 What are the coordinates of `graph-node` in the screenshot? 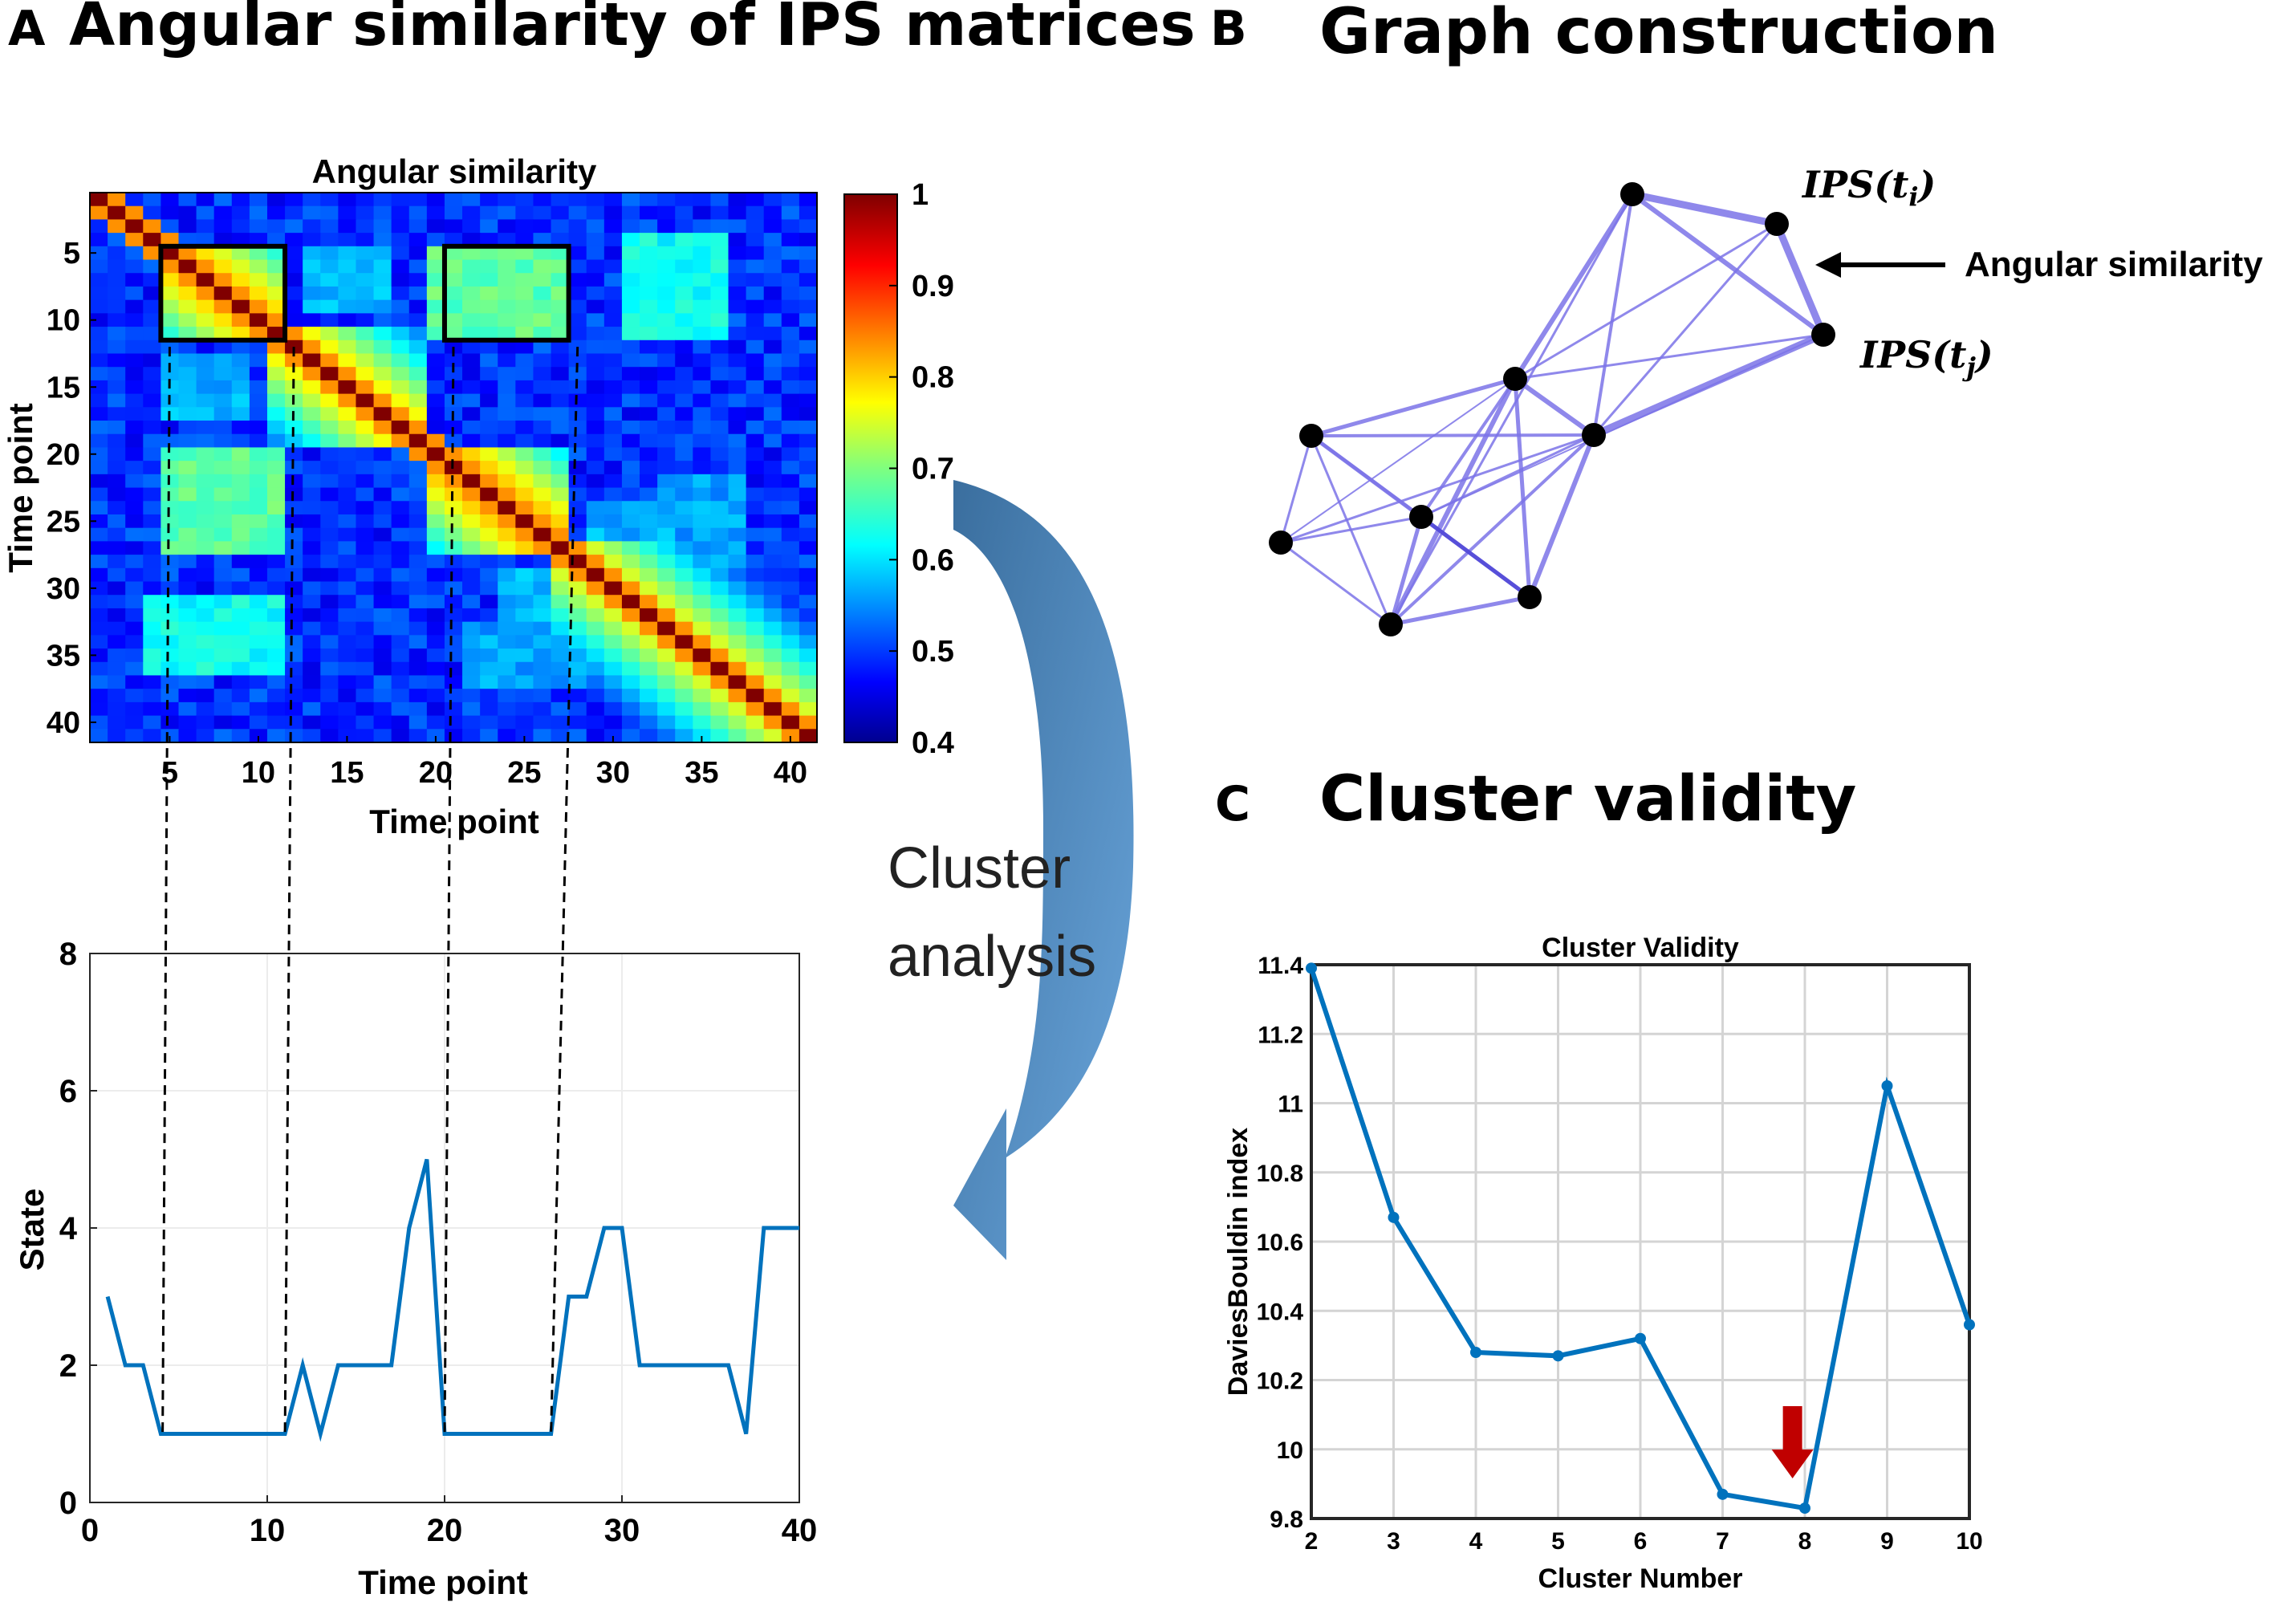 It's located at (1311, 436).